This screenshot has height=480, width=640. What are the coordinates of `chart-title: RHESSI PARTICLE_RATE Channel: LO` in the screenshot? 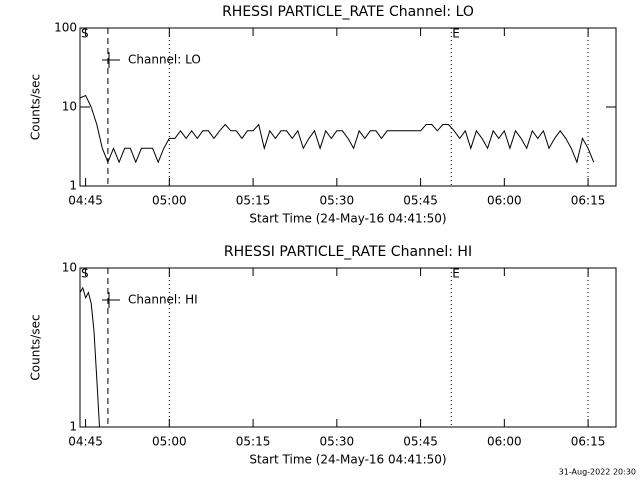 It's located at (348, 12).